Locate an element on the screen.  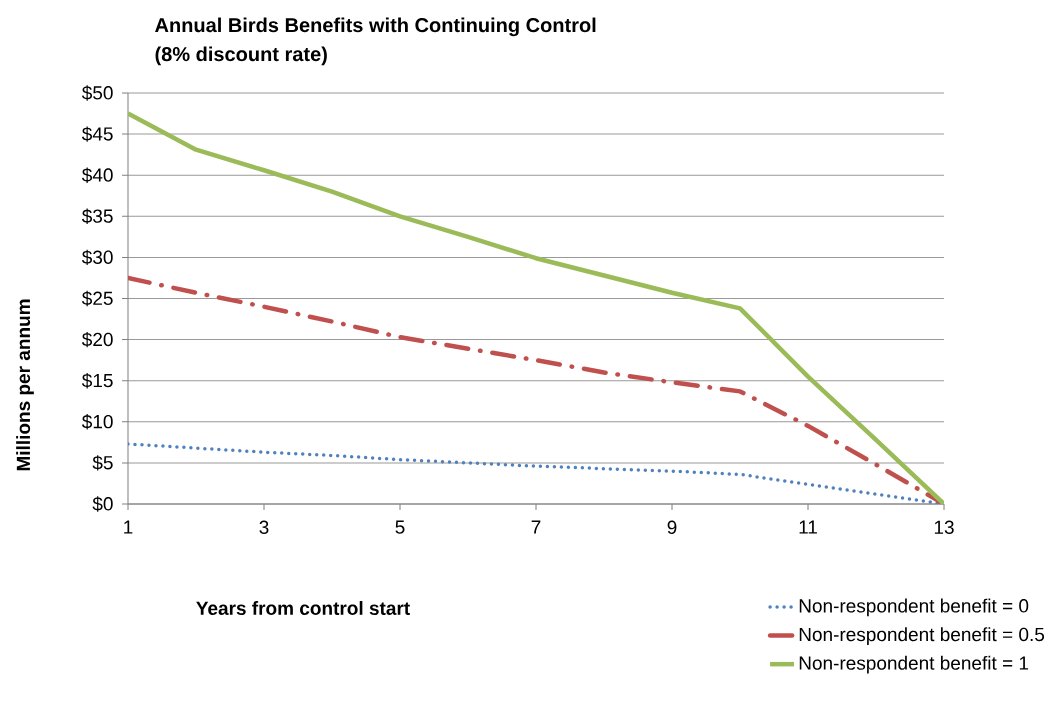
chart-title: Annual Birds Benefits with Continuing Control is located at coordinates (375, 27).